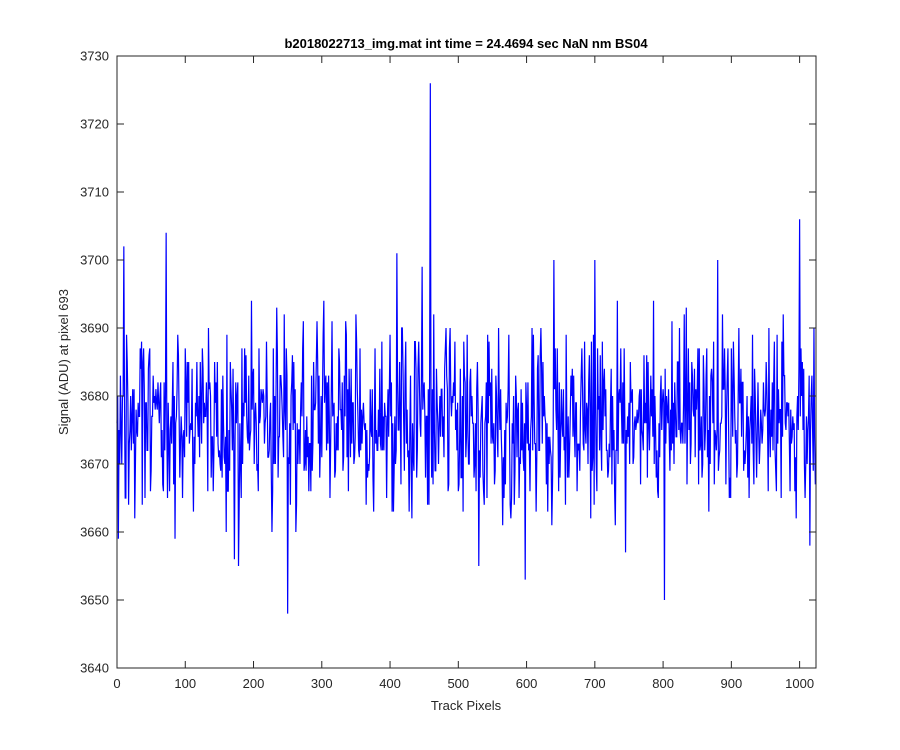  What do you see at coordinates (94, 328) in the screenshot?
I see `y-tick-label: 3690` at bounding box center [94, 328].